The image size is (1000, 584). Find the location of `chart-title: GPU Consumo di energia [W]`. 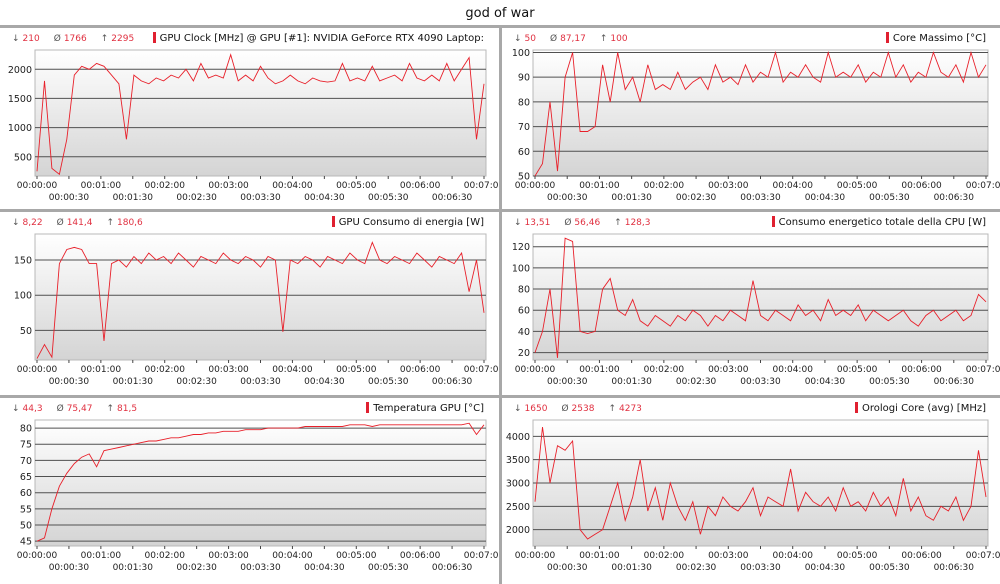

chart-title: GPU Consumo di energia [W] is located at coordinates (407, 222).